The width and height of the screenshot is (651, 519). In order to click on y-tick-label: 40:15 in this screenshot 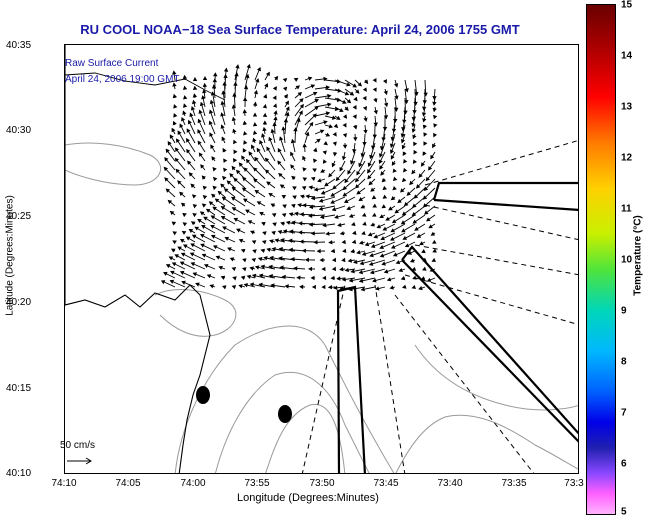, I will do `click(19, 388)`.